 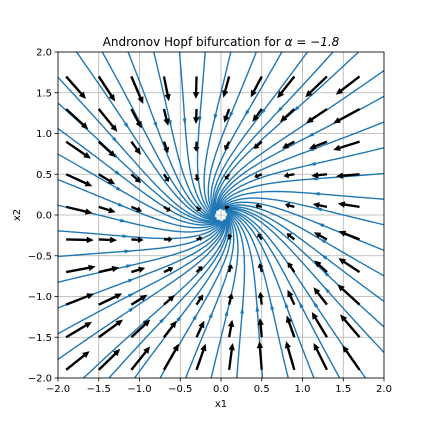 I want to click on y-tick-label: 1.5, so click(x=44, y=93).